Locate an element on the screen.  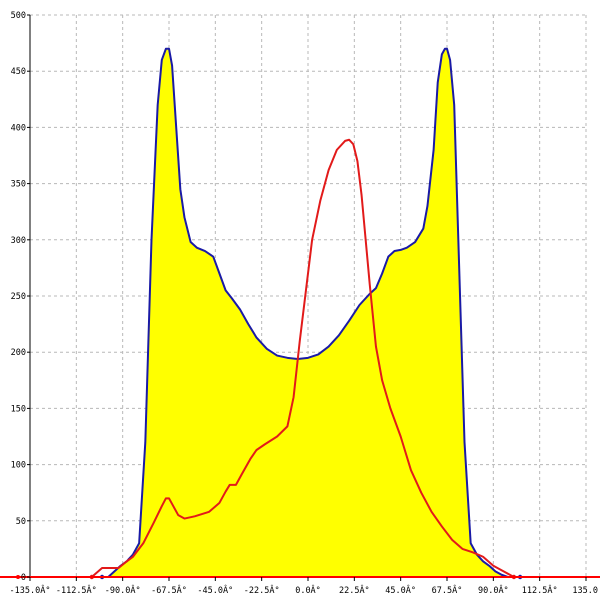
x-tick-label: 67.5Â° is located at coordinates (447, 590).